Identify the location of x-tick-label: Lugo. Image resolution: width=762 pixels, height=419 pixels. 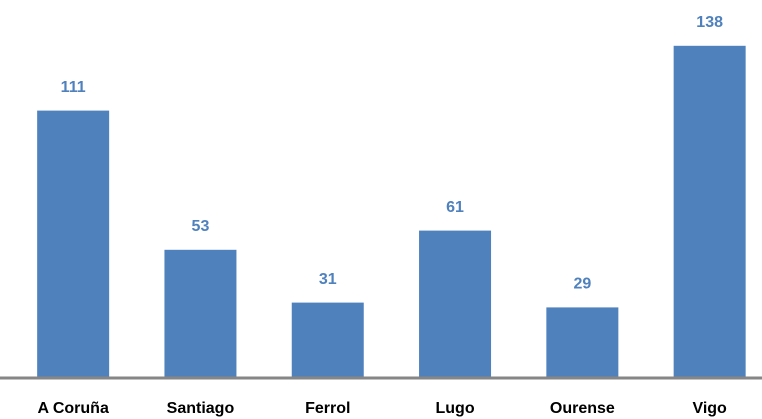
(455, 408).